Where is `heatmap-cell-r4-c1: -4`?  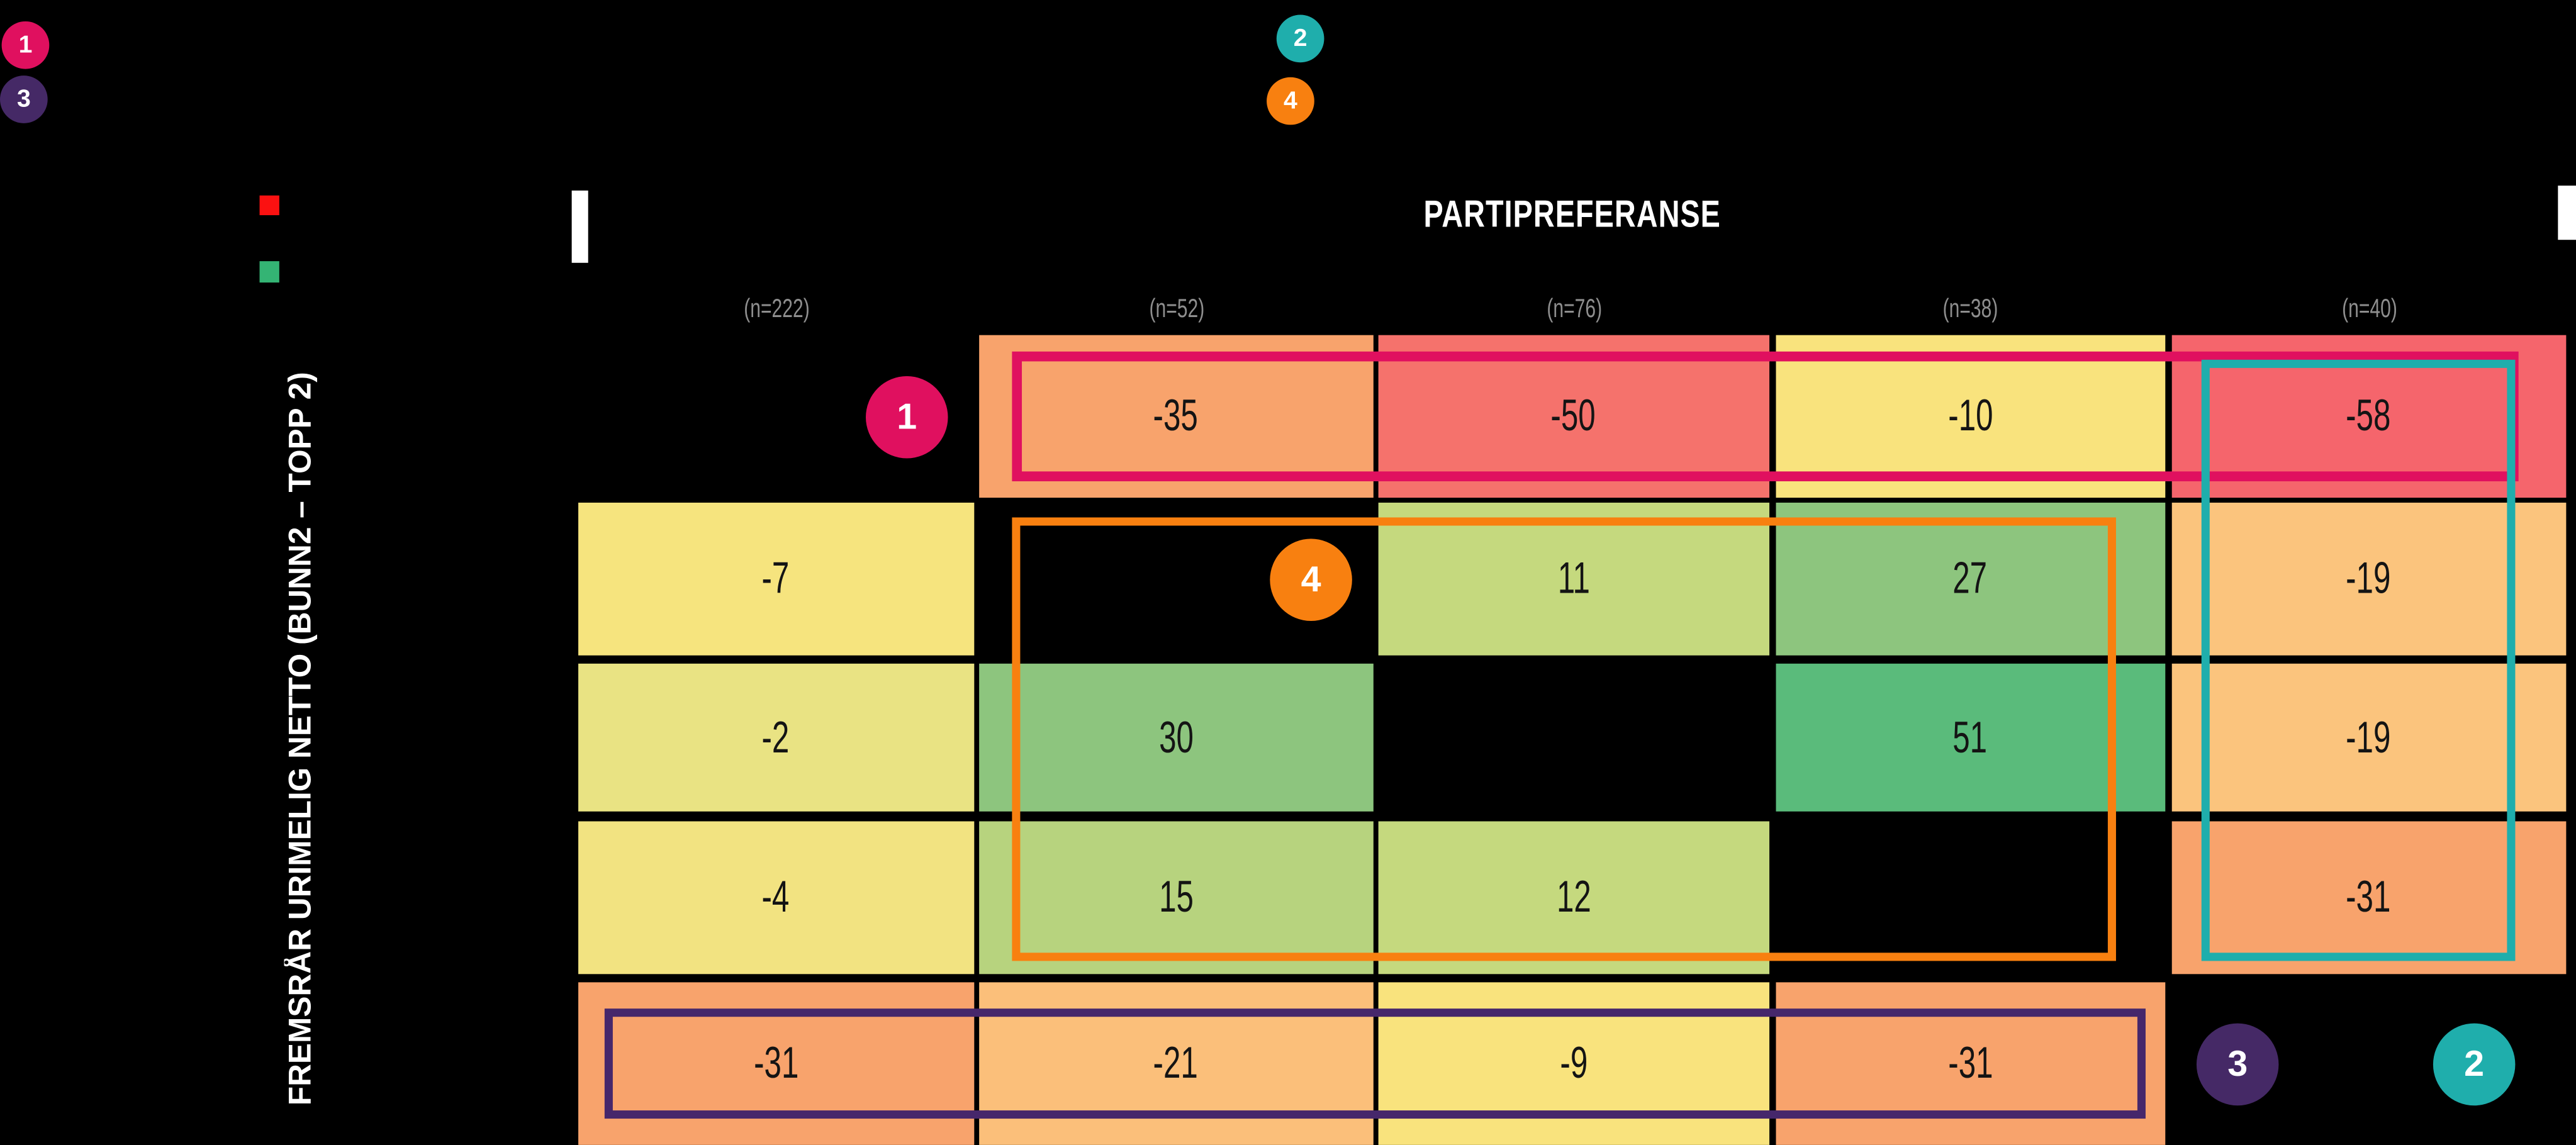 heatmap-cell-r4-c1: -4 is located at coordinates (776, 898).